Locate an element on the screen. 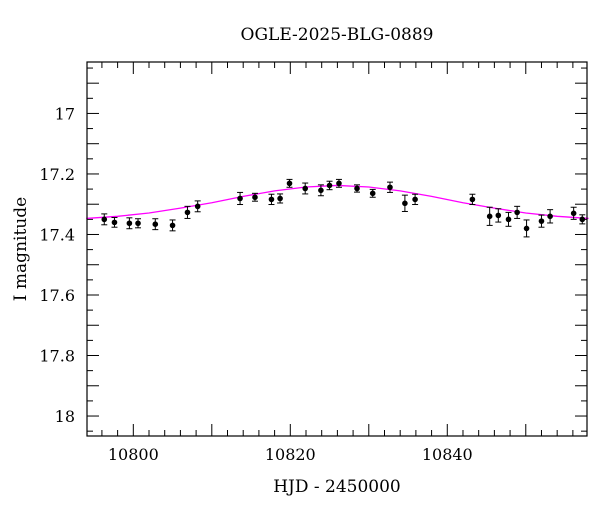 The image size is (600, 512). x-tick-label: 10800 is located at coordinates (133, 454).